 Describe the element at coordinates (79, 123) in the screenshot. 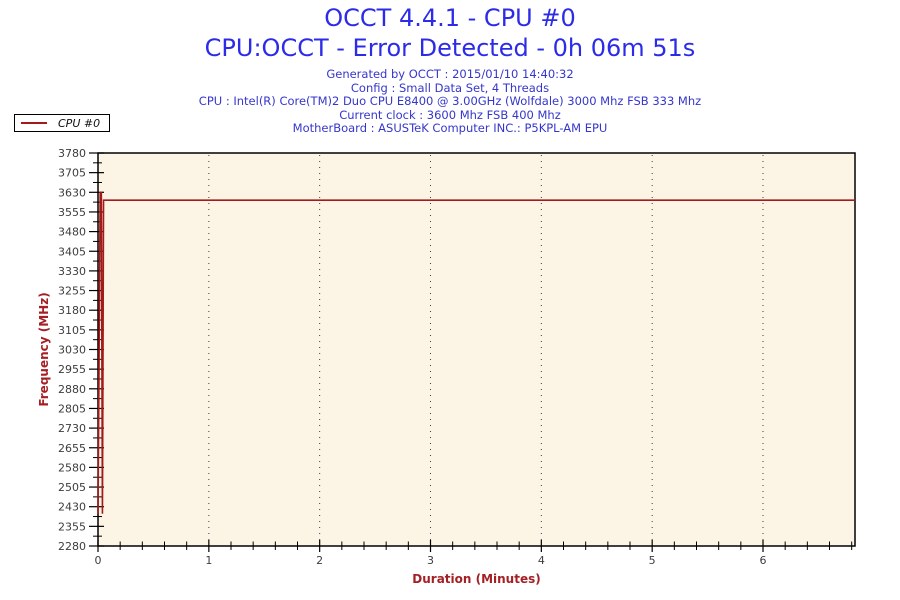

I see `legend-label: CPU #0` at that location.